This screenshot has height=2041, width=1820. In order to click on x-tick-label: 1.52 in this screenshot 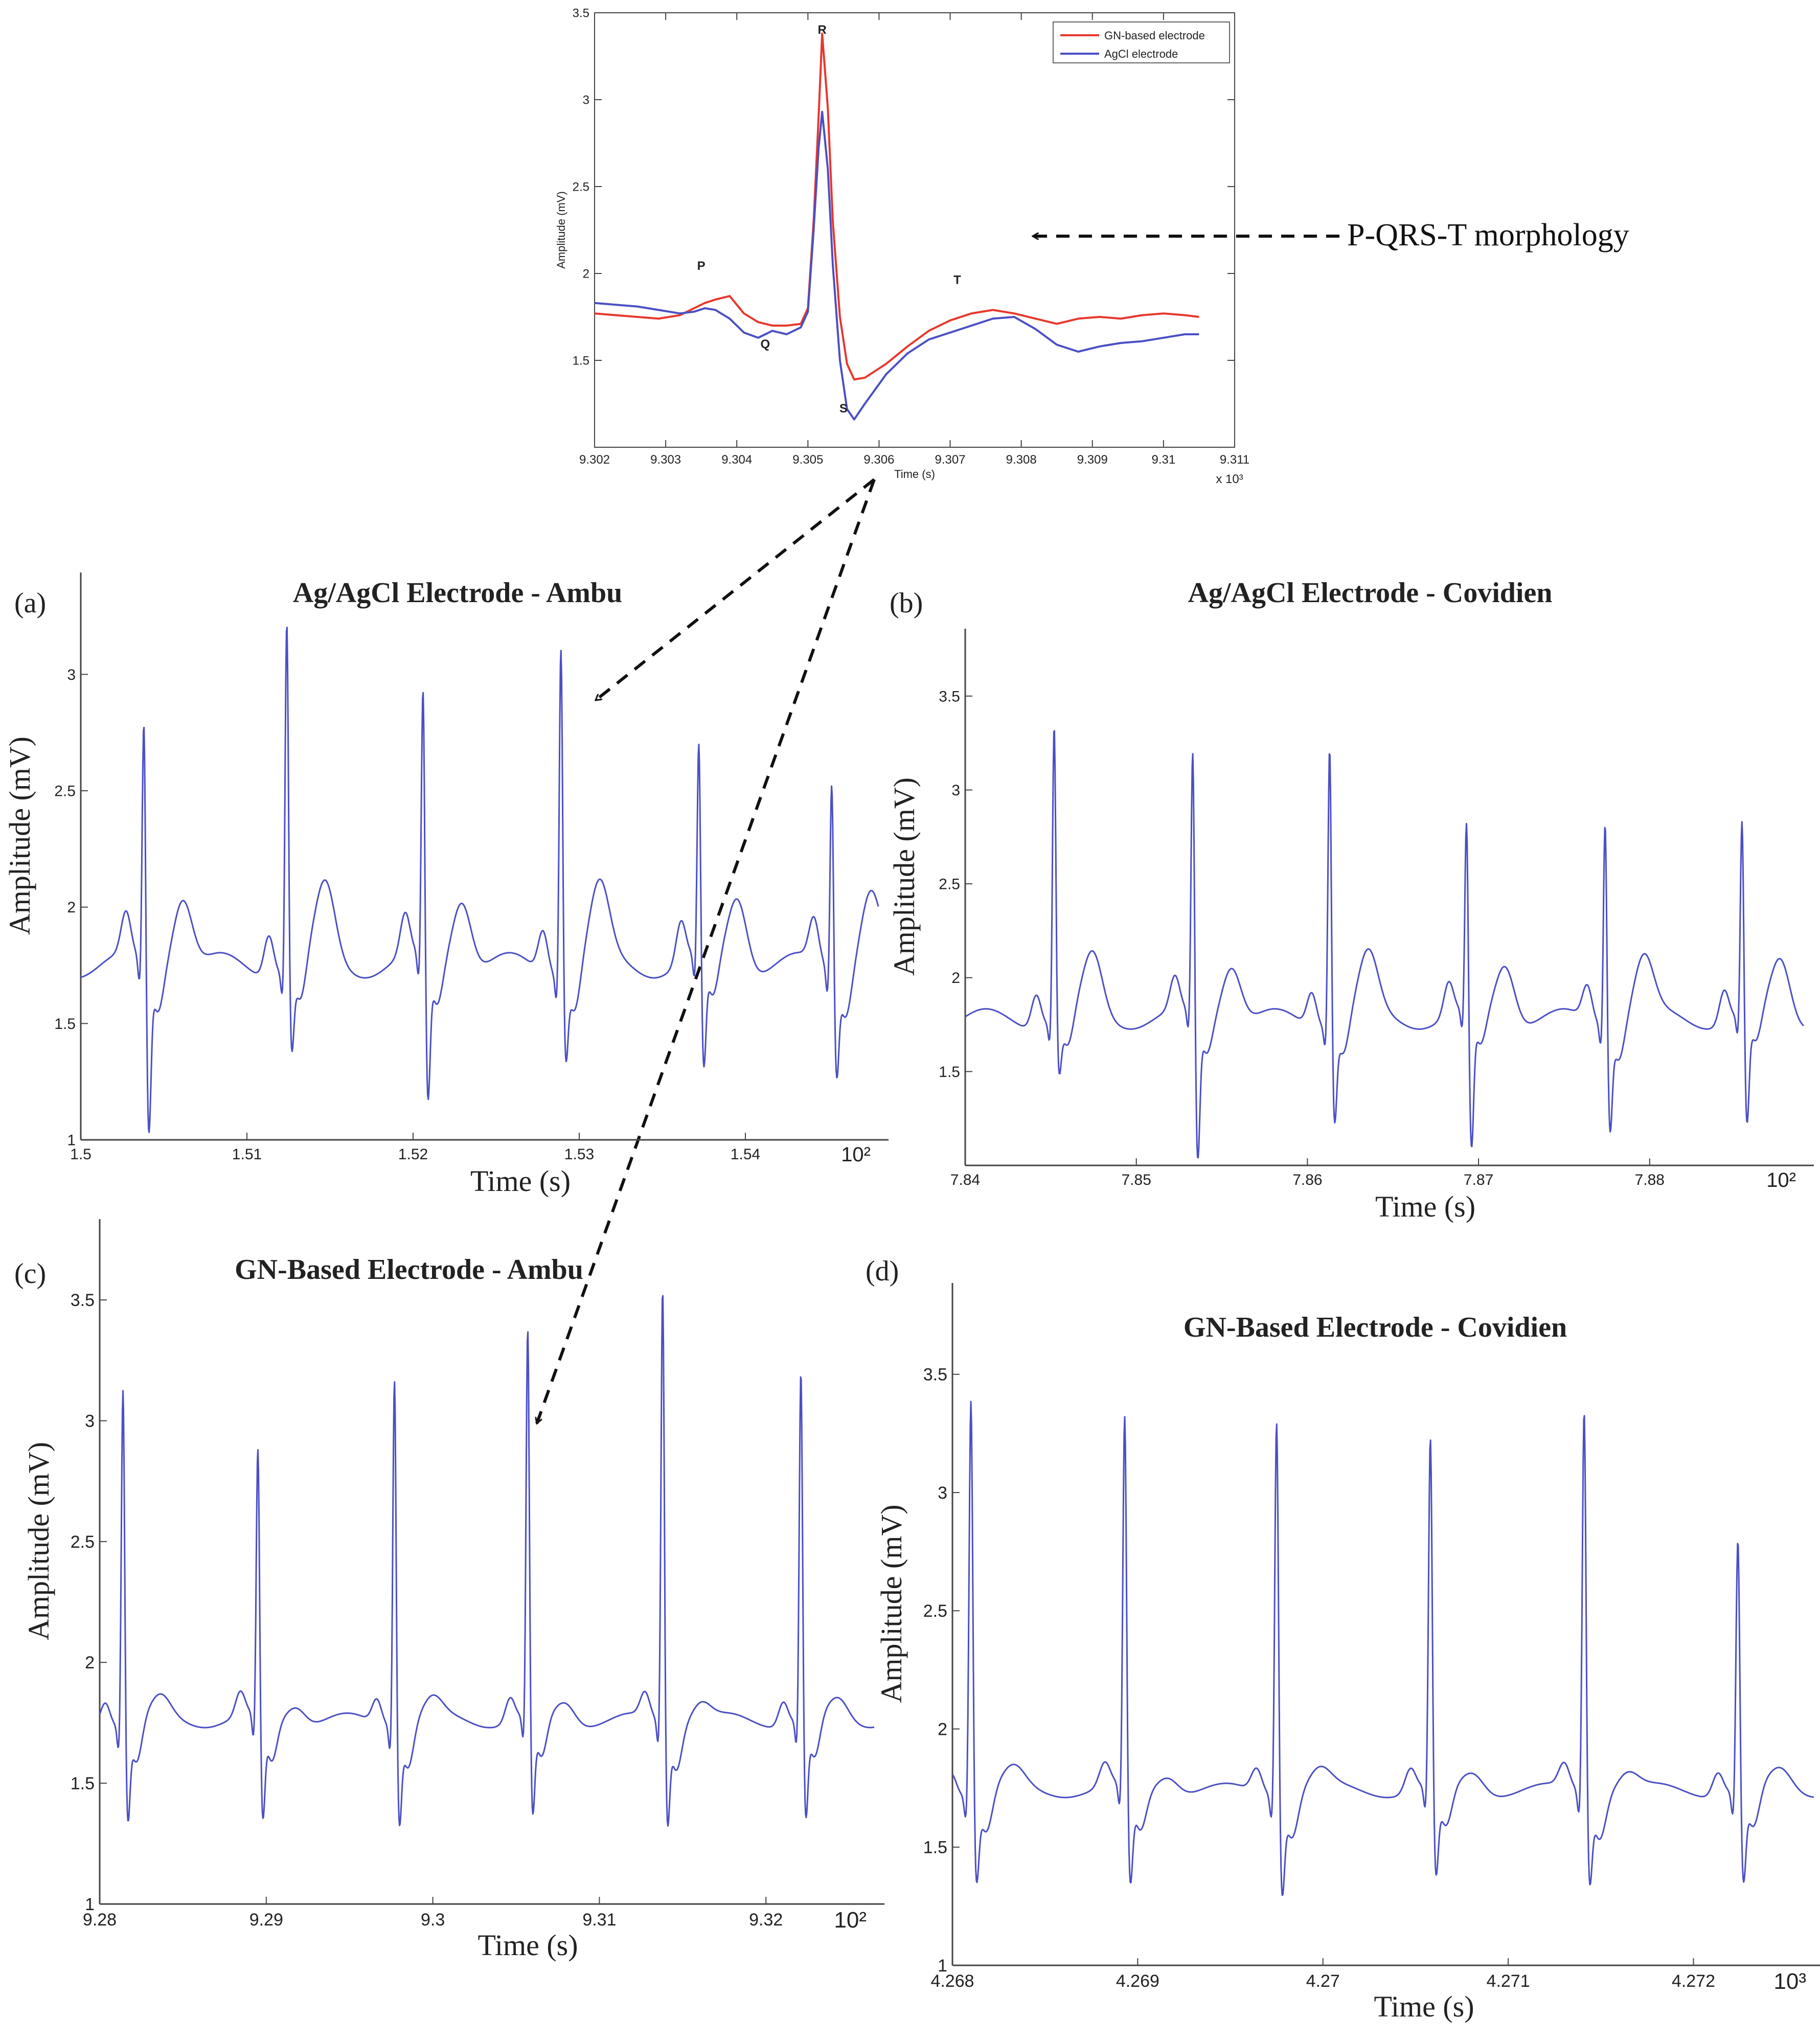, I will do `click(413, 1154)`.